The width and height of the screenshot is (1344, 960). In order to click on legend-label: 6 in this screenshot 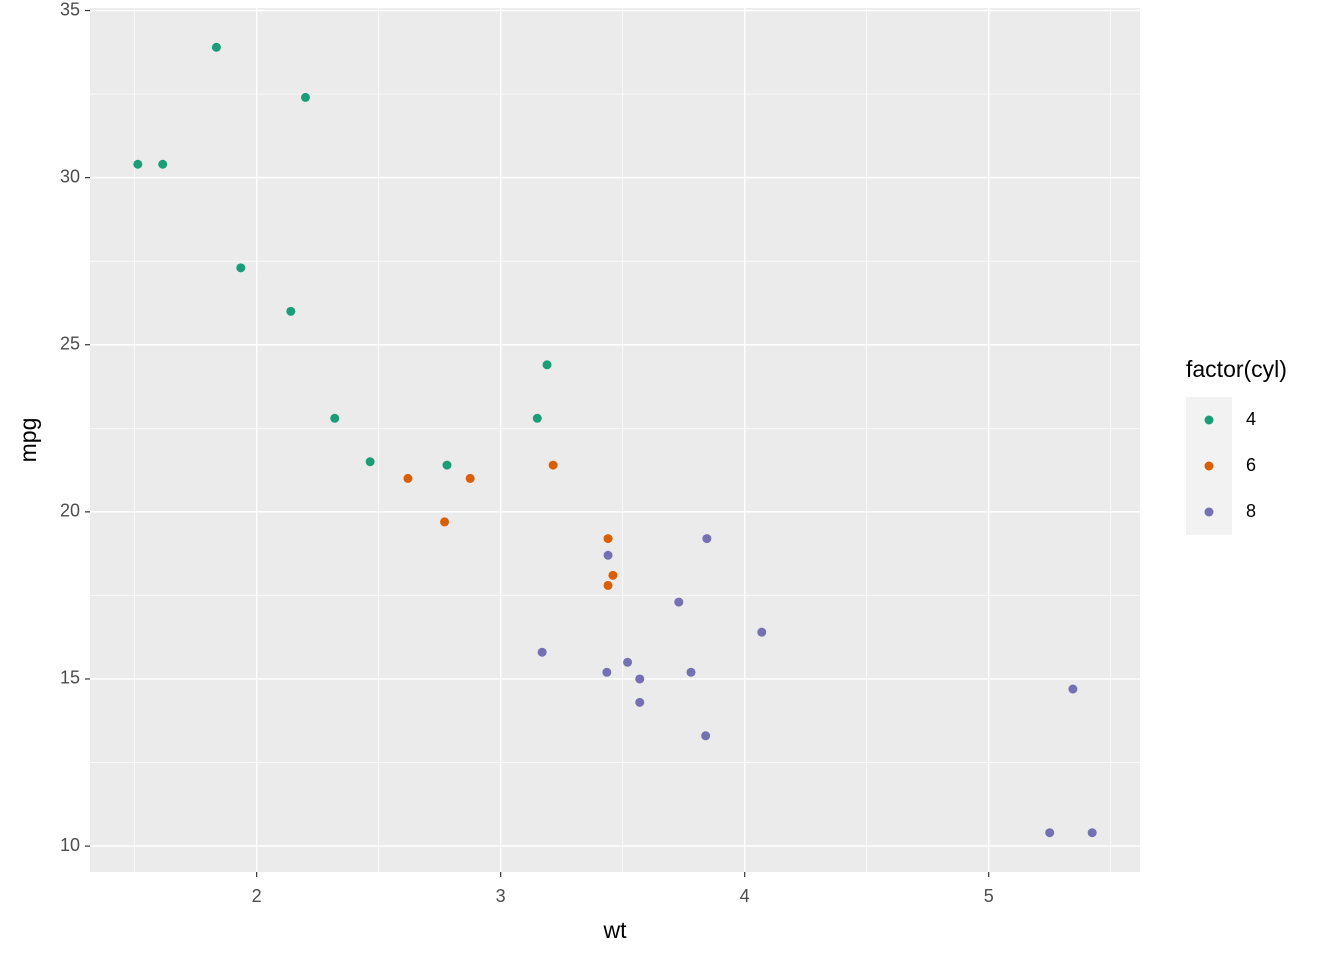, I will do `click(1251, 465)`.